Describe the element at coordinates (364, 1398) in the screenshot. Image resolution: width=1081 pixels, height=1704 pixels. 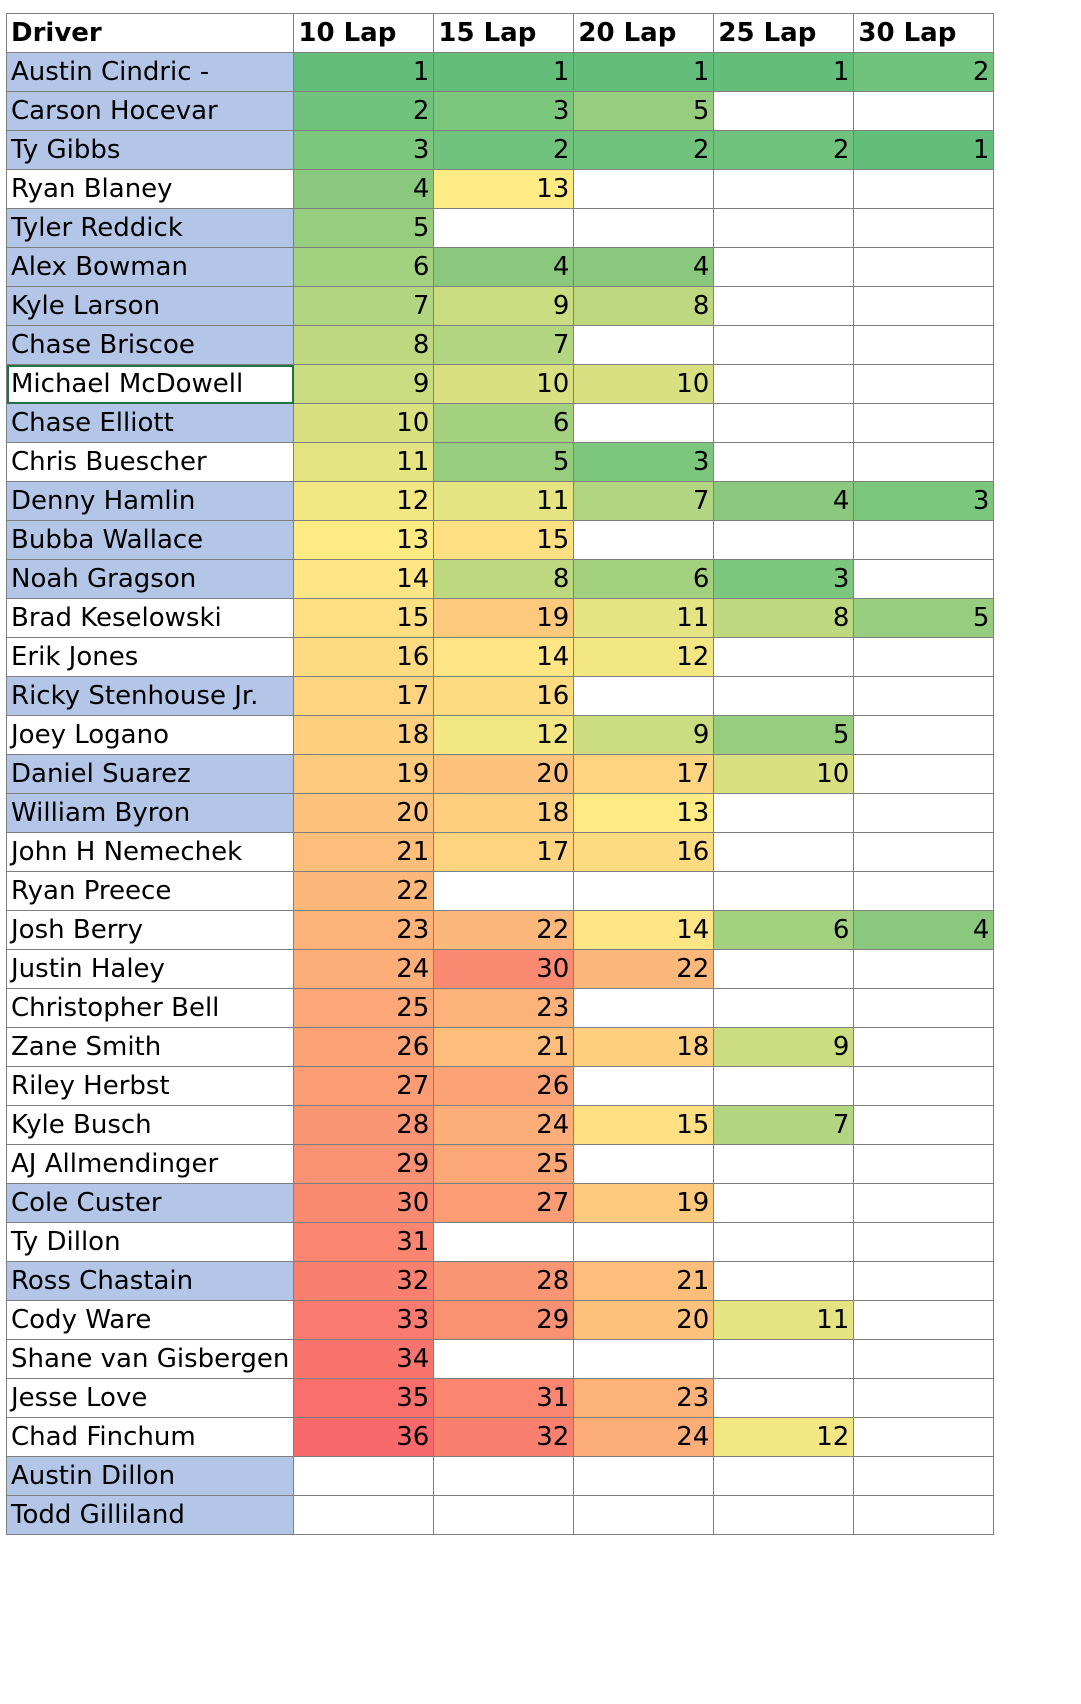
I see `rank-cell: 35` at that location.